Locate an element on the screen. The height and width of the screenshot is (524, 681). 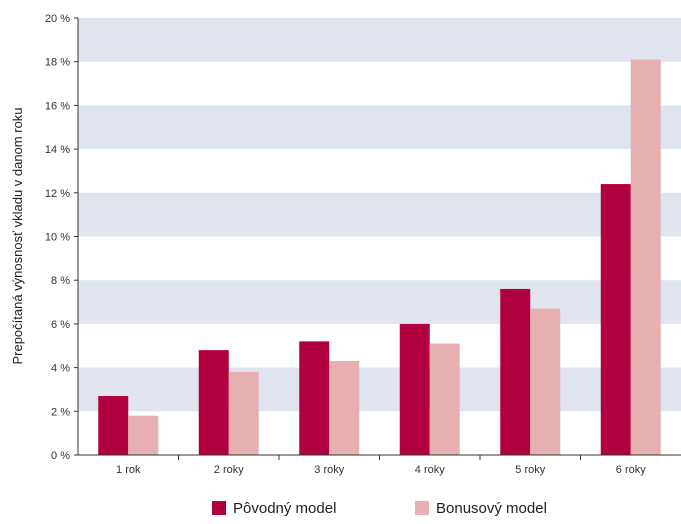
y-tick-label: 8 % is located at coordinates (60, 281).